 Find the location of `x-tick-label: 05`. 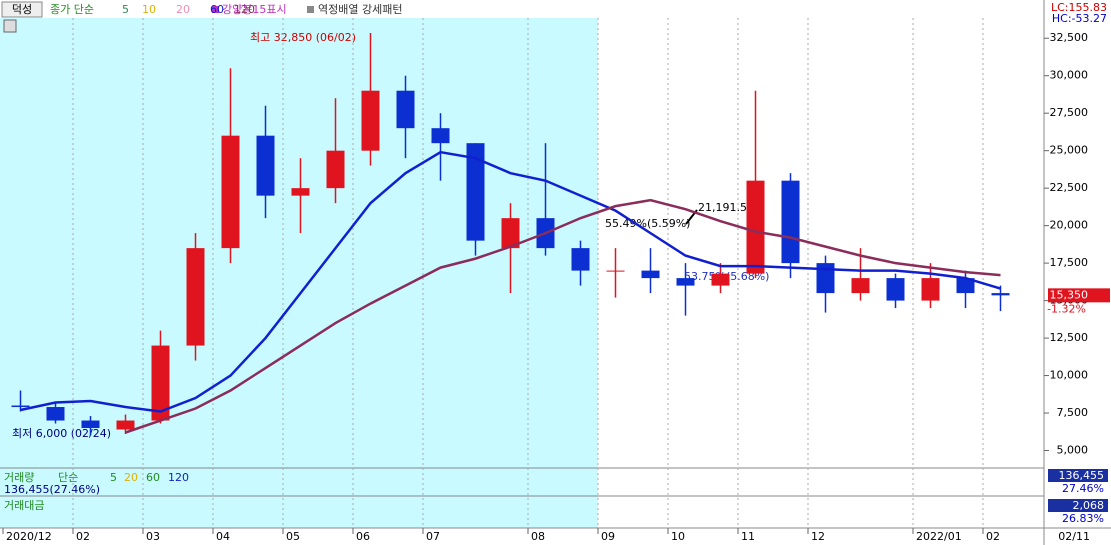

x-tick-label: 05 is located at coordinates (293, 536).